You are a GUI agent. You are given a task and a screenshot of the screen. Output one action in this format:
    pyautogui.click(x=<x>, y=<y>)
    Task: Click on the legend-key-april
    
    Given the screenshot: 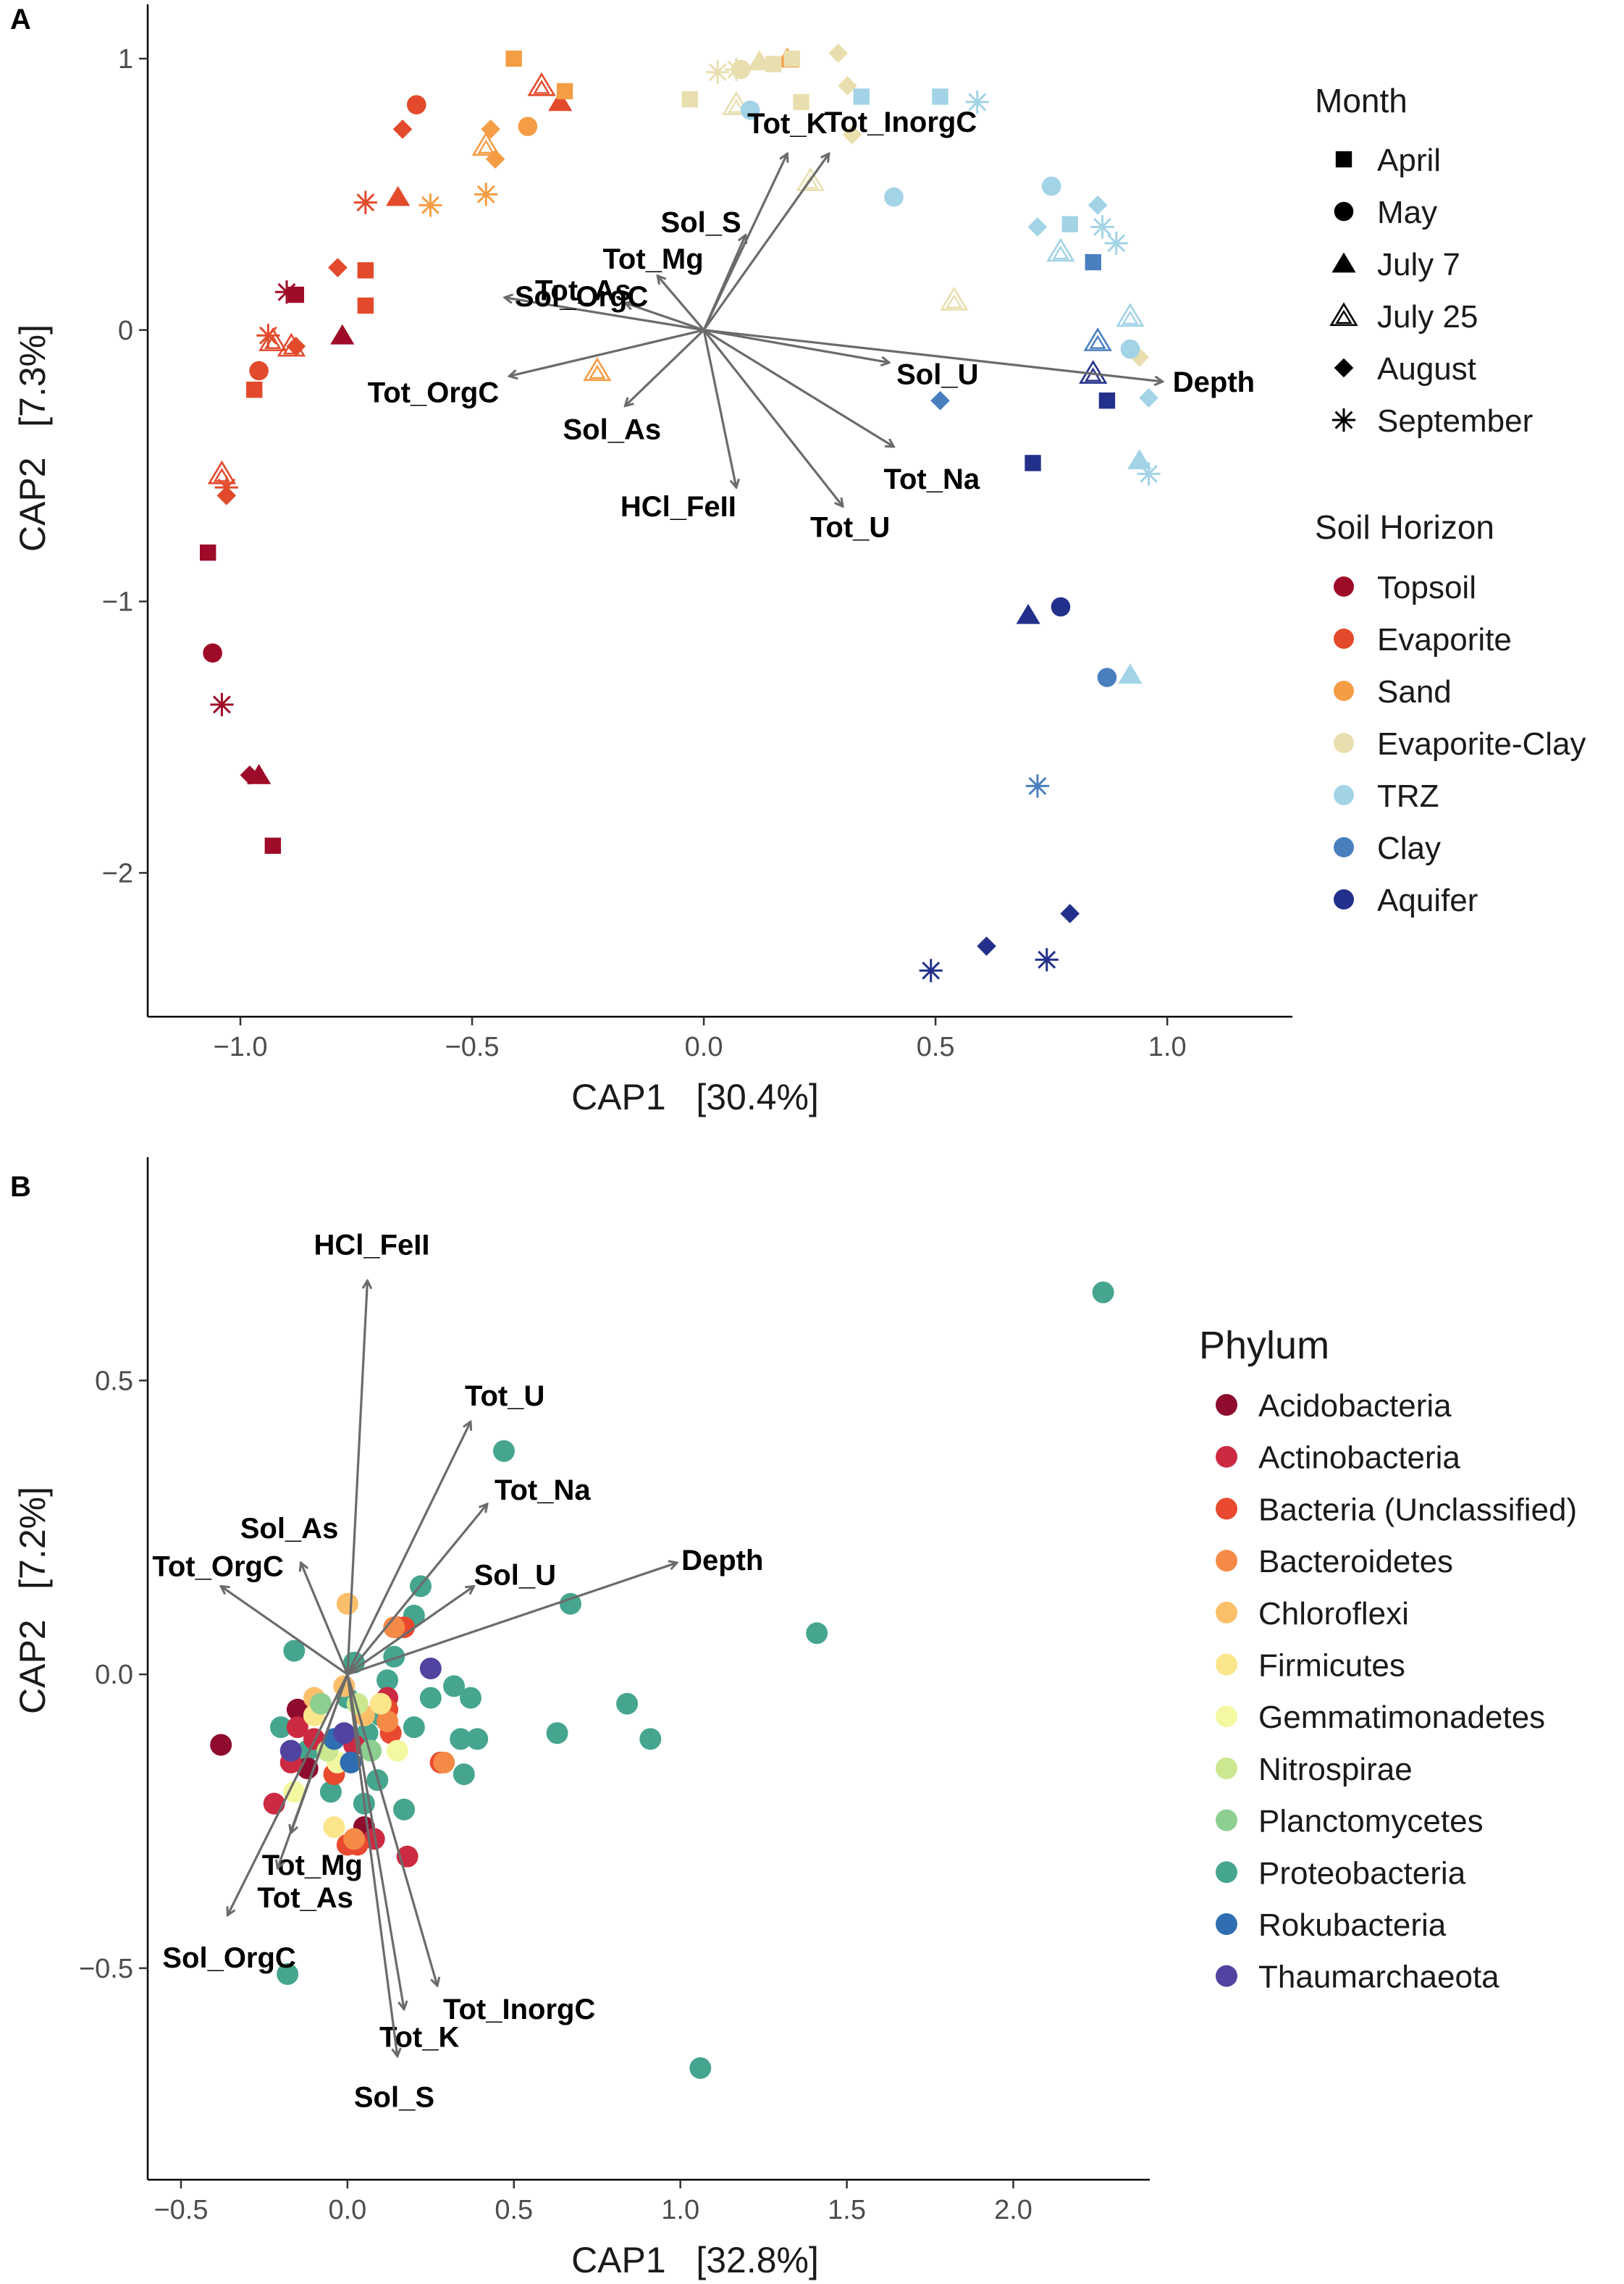 What is the action you would take?
    pyautogui.click(x=1343, y=159)
    